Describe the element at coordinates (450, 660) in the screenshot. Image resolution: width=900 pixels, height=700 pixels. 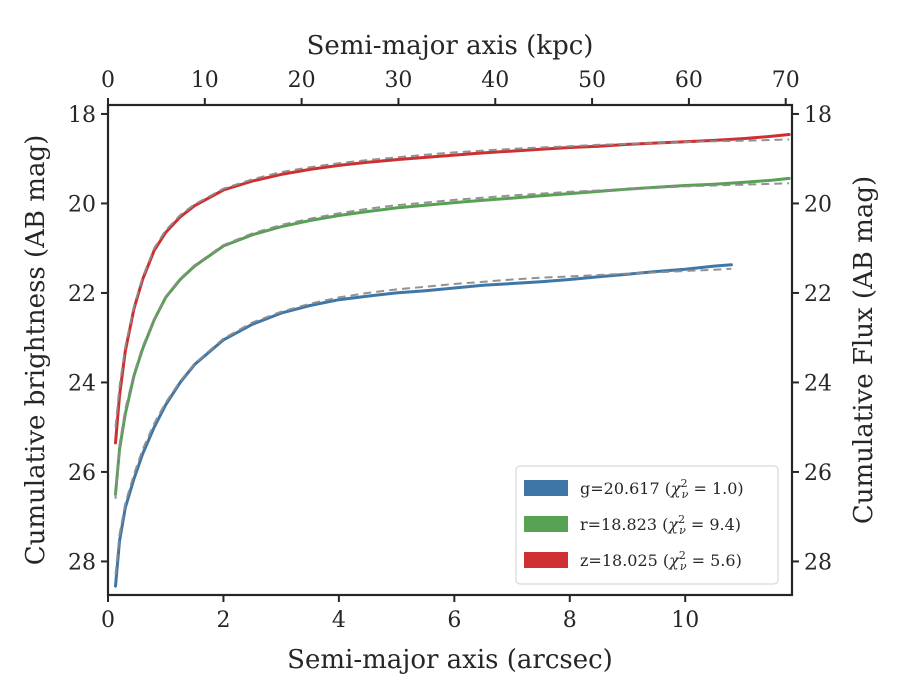
I see `x-axis-title: Semi-major axis (arcsec)` at that location.